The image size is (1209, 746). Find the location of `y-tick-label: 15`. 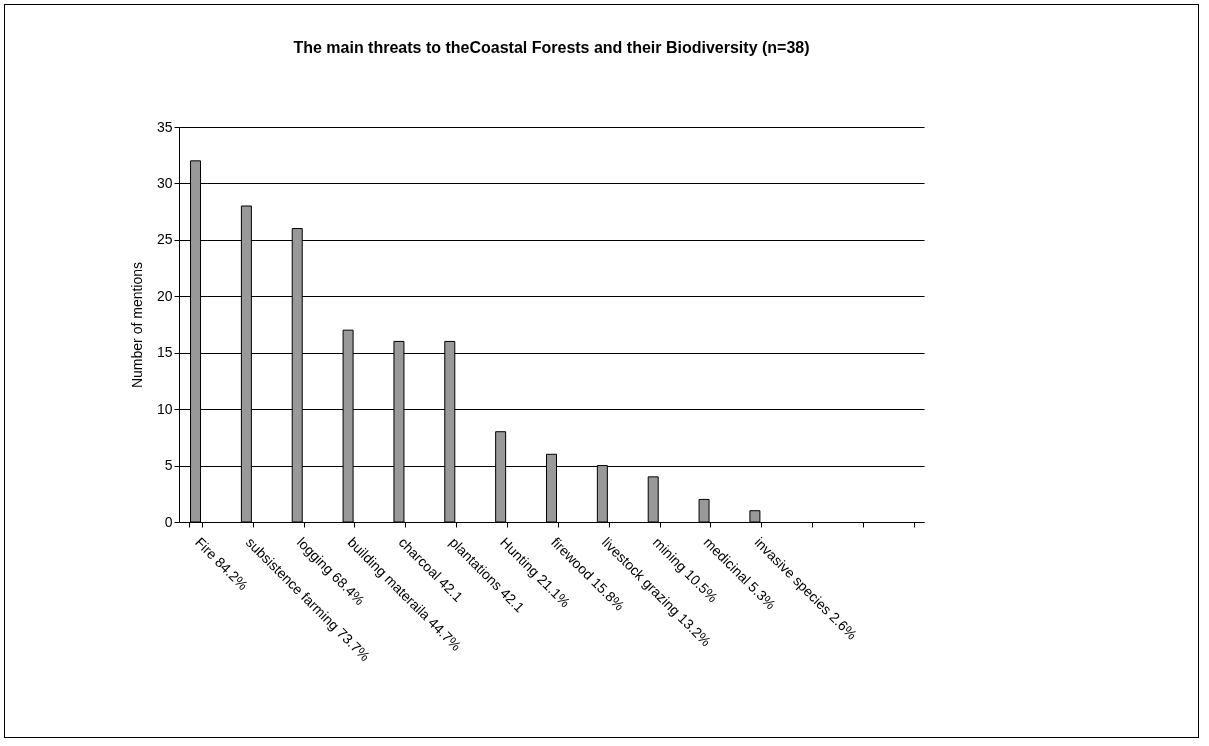

y-tick-label: 15 is located at coordinates (164, 352).